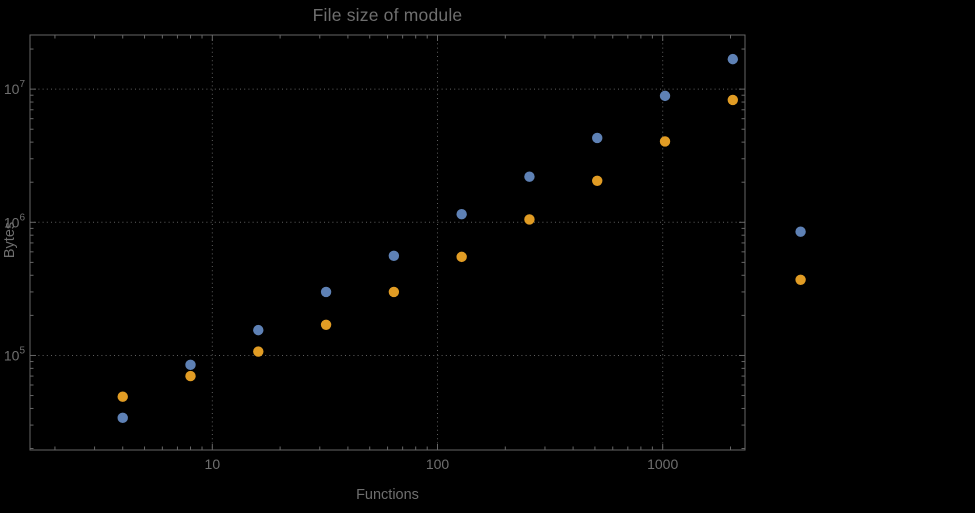  What do you see at coordinates (15, 88) in the screenshot?
I see `y-tick-label: 10⁷` at bounding box center [15, 88].